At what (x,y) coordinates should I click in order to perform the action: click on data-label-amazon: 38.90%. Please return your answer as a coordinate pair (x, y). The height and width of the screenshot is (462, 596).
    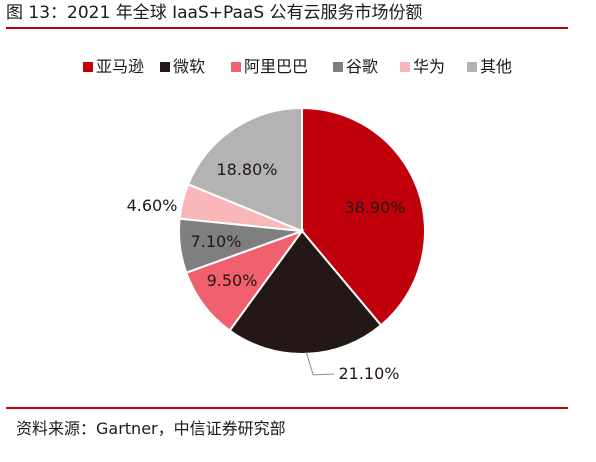
    Looking at the image, I should click on (374, 207).